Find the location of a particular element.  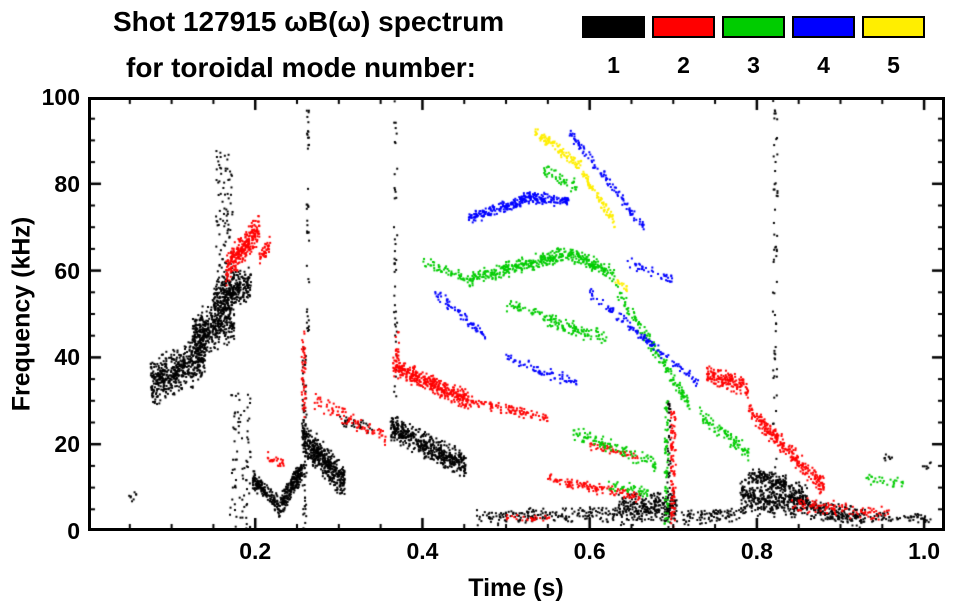

y-axis-title: Frequency (kHz) is located at coordinates (21, 314).